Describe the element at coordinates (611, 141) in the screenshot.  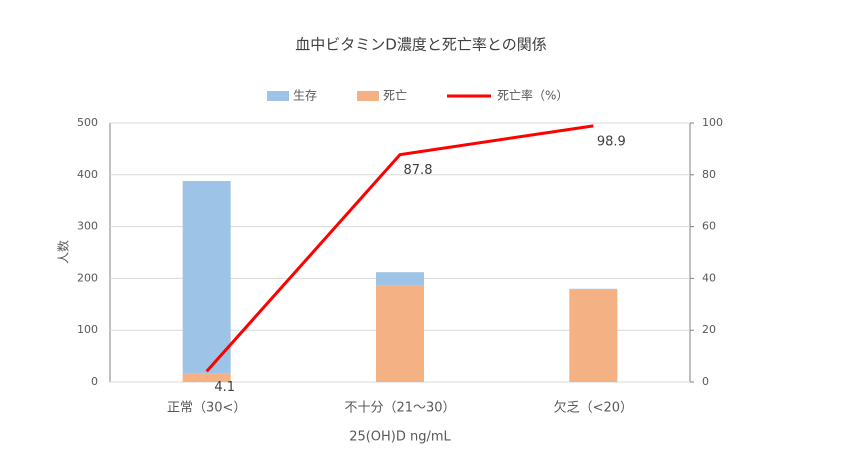
I see `data-label: 98.9` at that location.